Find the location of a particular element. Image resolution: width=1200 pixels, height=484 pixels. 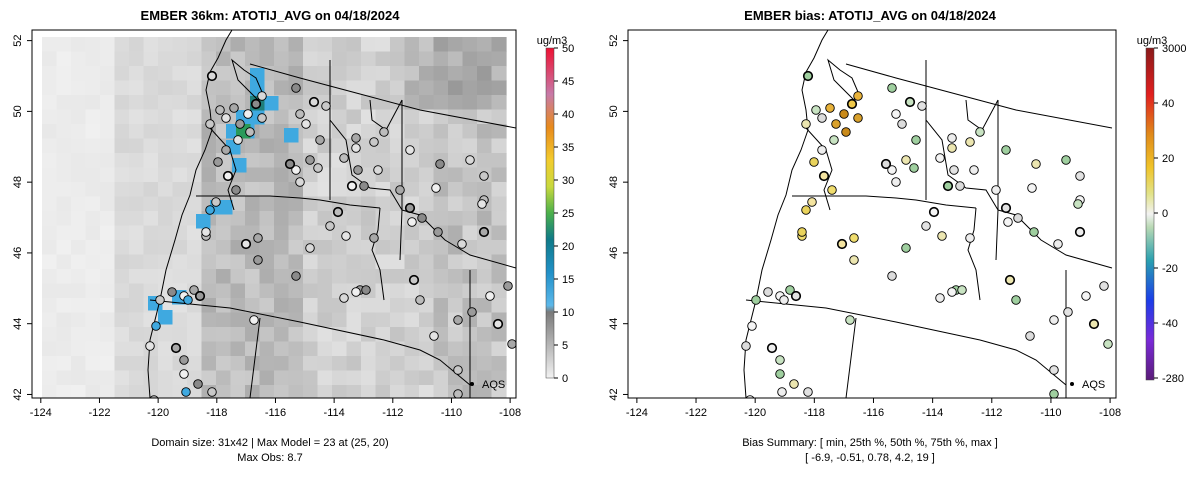

x-tick-label: -116 is located at coordinates (275, 413).